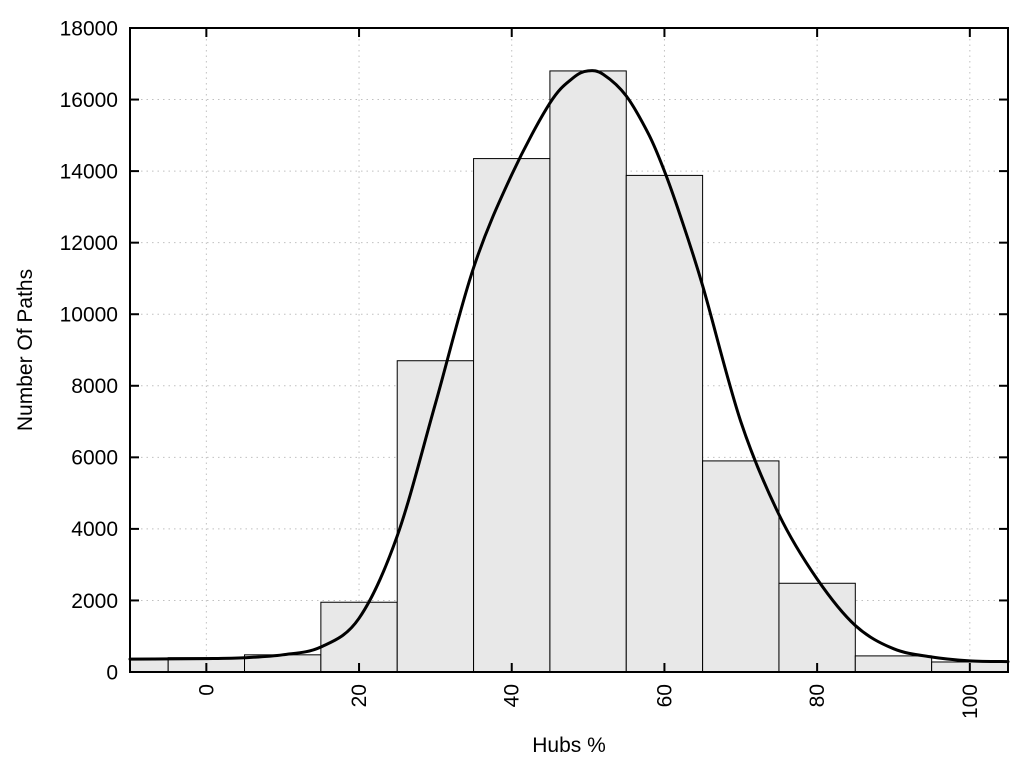 The image size is (1024, 768). I want to click on y-tick-label: 0, so click(112, 672).